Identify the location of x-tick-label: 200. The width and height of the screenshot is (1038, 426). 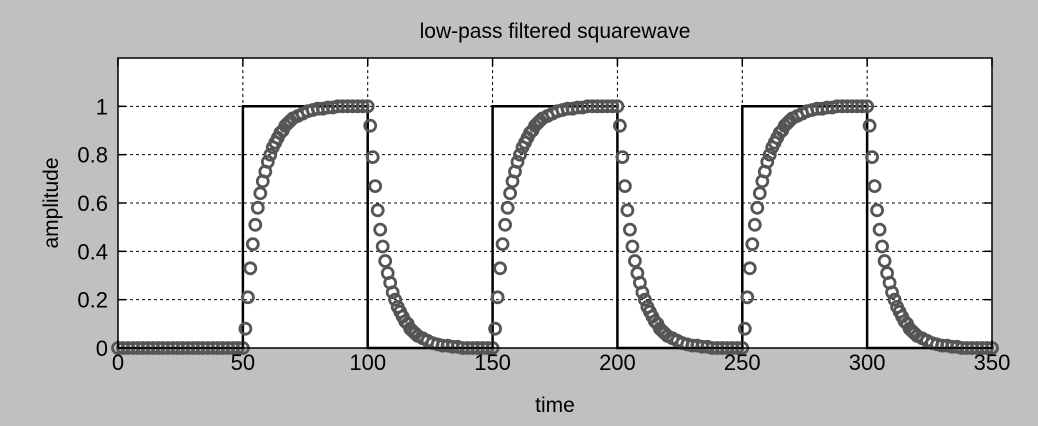
(617, 362).